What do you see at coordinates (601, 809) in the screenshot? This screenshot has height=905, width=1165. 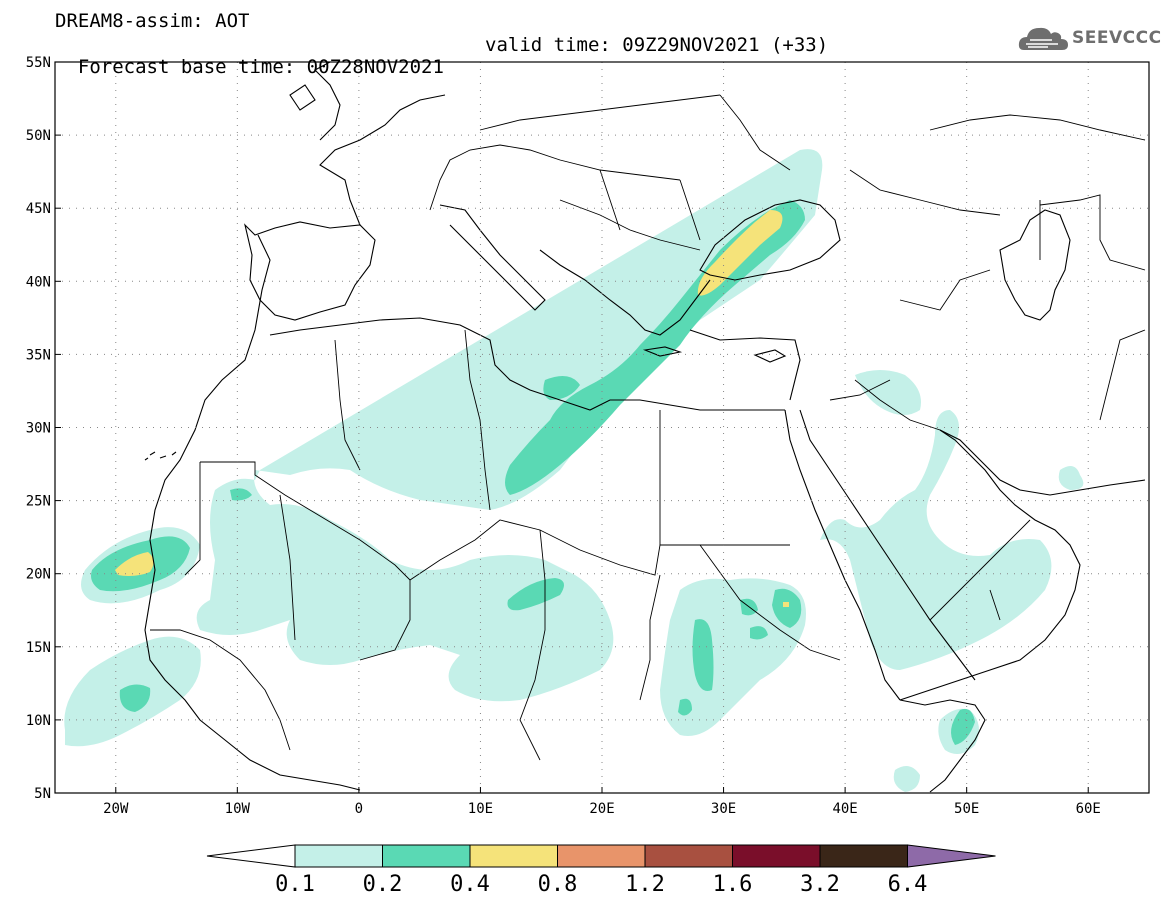 I see `lon-label: 20E` at bounding box center [601, 809].